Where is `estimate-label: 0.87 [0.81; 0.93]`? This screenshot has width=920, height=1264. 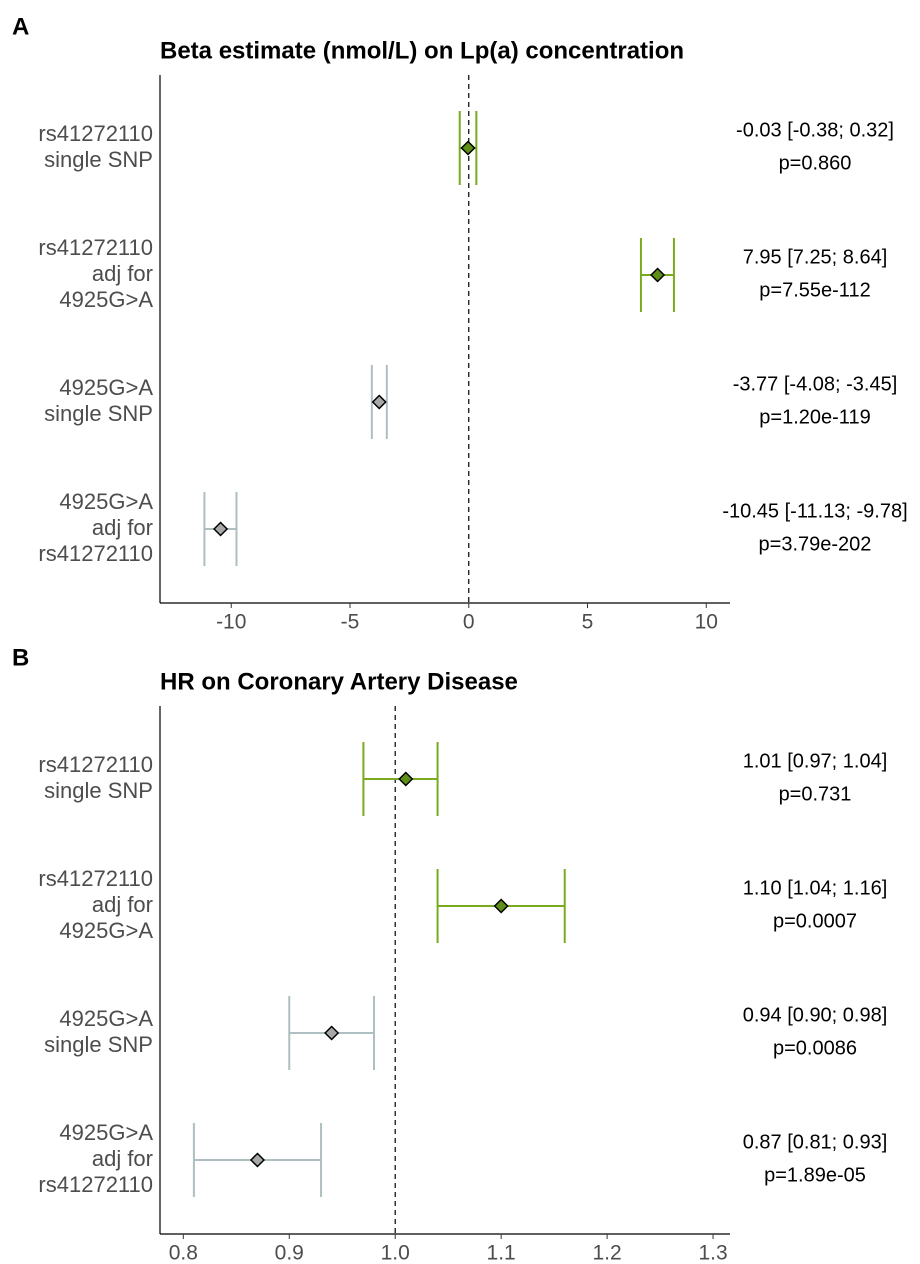 estimate-label: 0.87 [0.81; 0.93] is located at coordinates (815, 1142).